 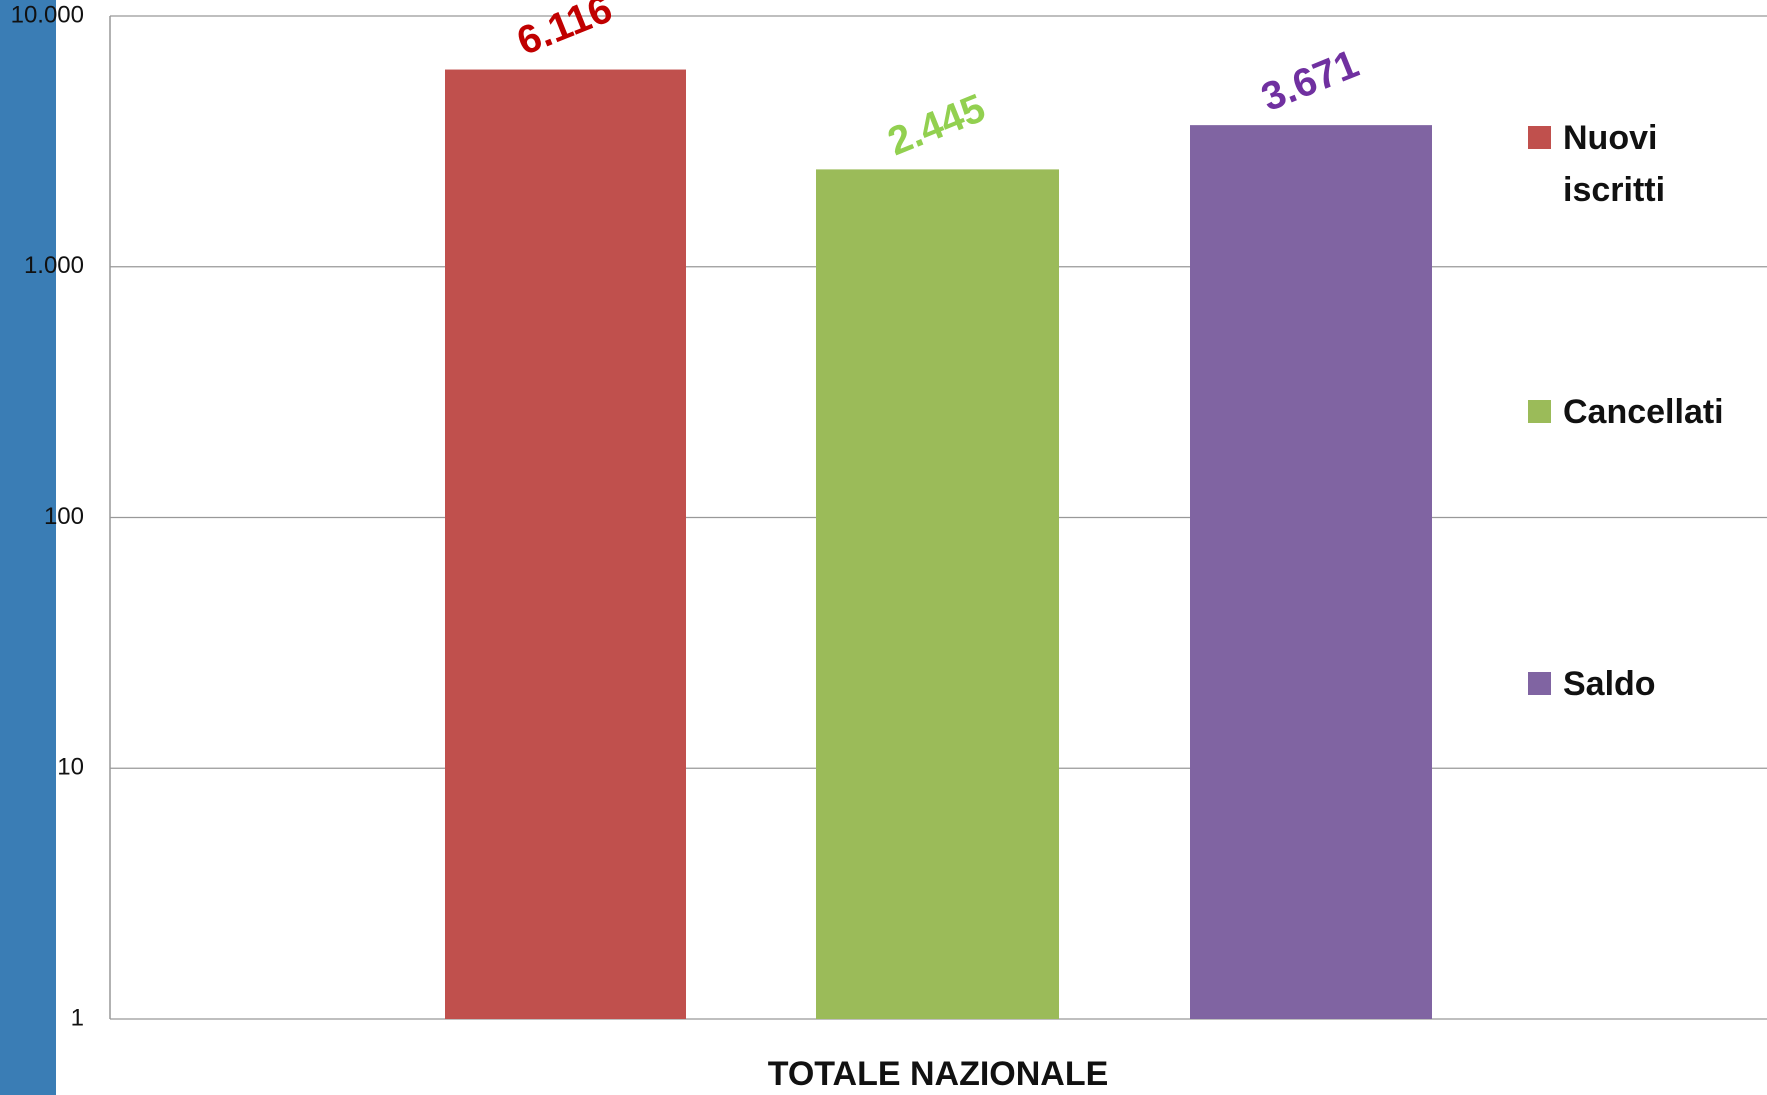 I want to click on x-tick-label: TOTALE NAZIONALE, so click(x=938, y=1074).